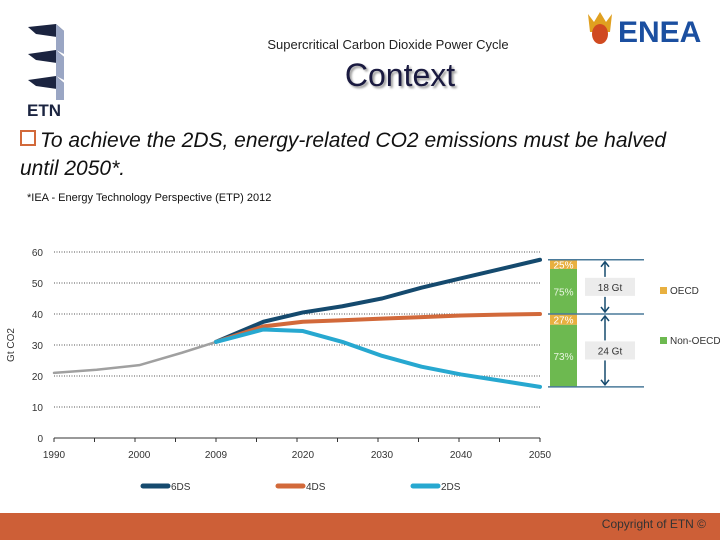  I want to click on reduction-amount-label: 18 Gt, so click(610, 288).